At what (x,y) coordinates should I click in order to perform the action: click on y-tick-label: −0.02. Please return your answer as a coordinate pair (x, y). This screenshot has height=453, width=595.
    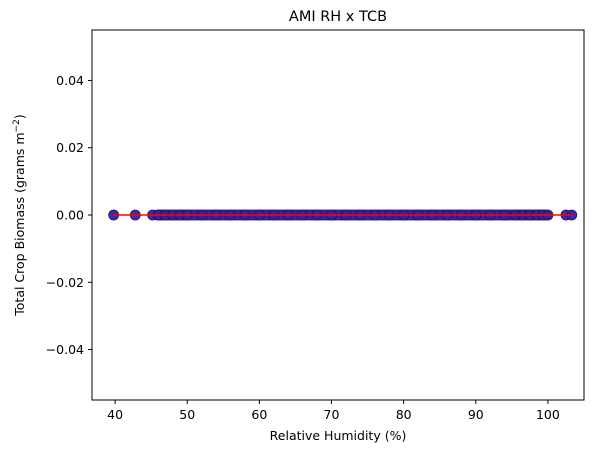
    Looking at the image, I should click on (65, 282).